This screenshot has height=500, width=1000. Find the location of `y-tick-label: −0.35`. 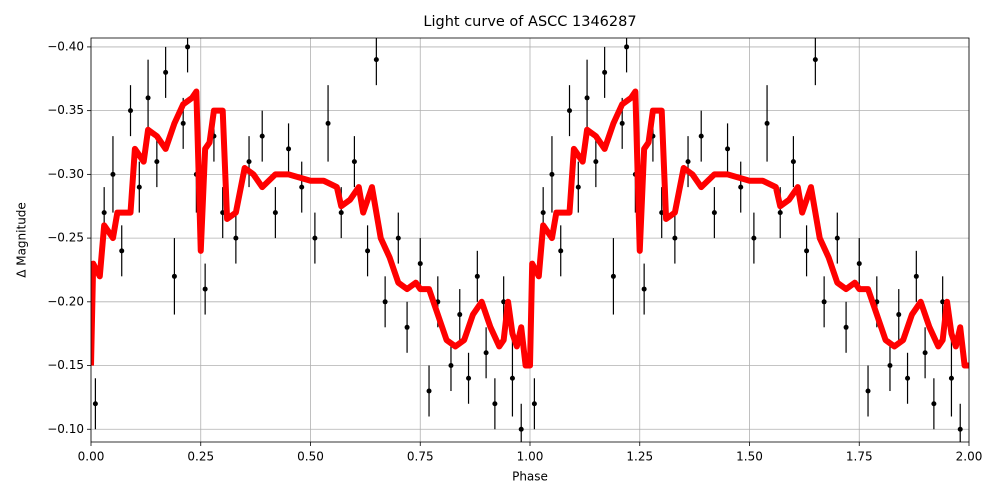

y-tick-label: −0.35 is located at coordinates (65, 110).